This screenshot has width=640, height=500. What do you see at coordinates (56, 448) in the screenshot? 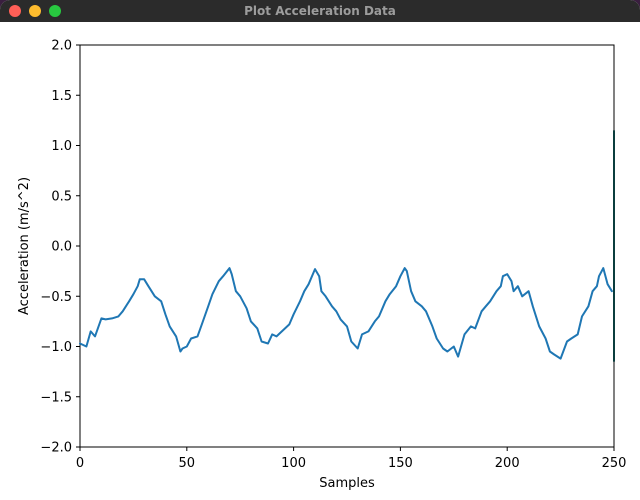
I see `y-tick-label: −2.0` at bounding box center [56, 448].